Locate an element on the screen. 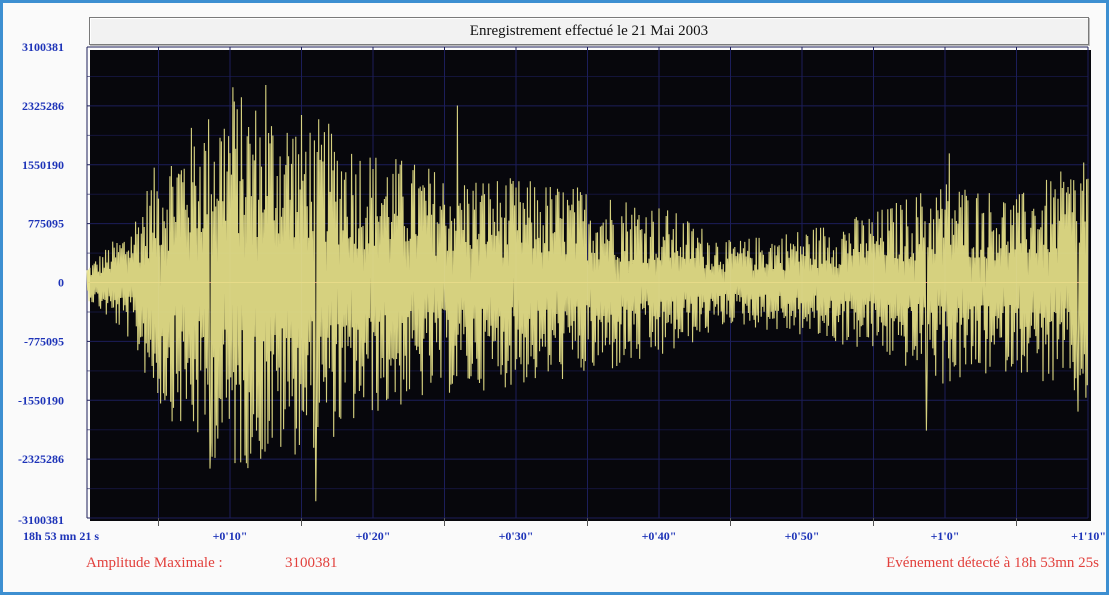 Image resolution: width=1109 pixels, height=595 pixels. x-tick-label: +0'50" is located at coordinates (802, 536).